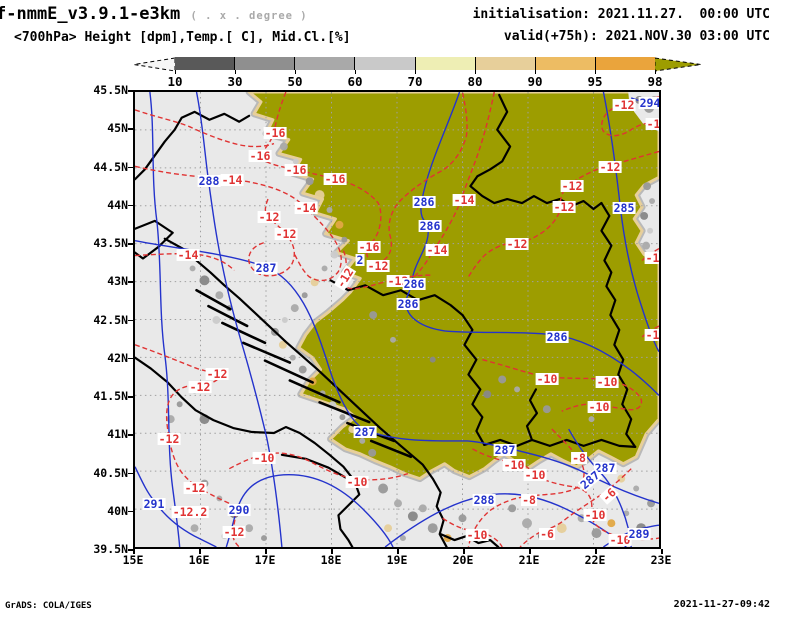  Describe the element at coordinates (110, 166) in the screenshot. I see `latitude-tick-label: 44.5N` at that location.